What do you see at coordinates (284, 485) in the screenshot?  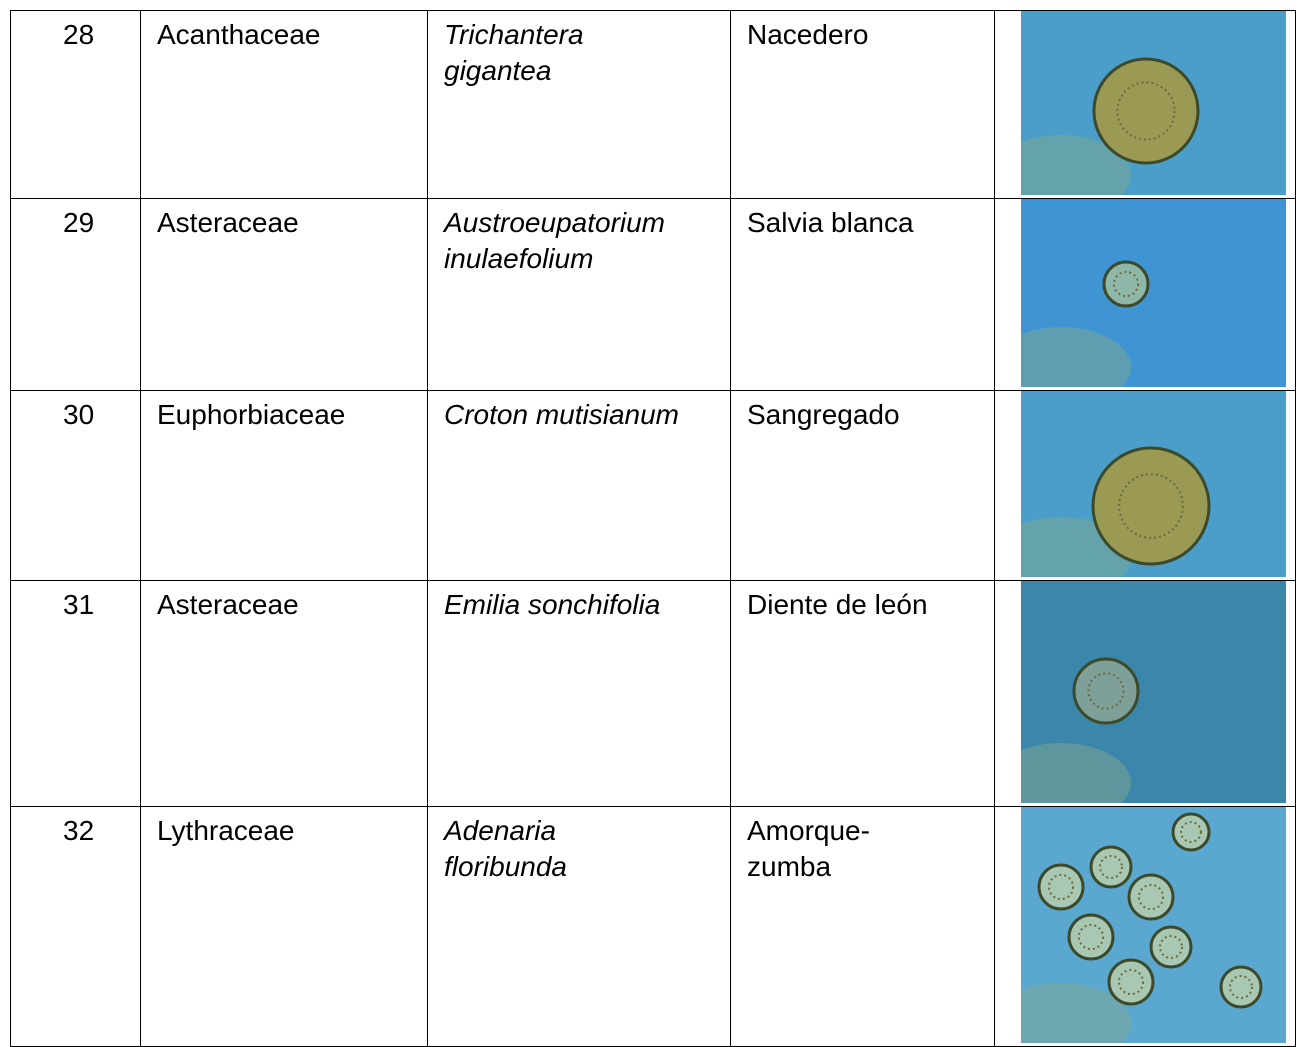 I see `family: Euphorbiaceae` at bounding box center [284, 485].